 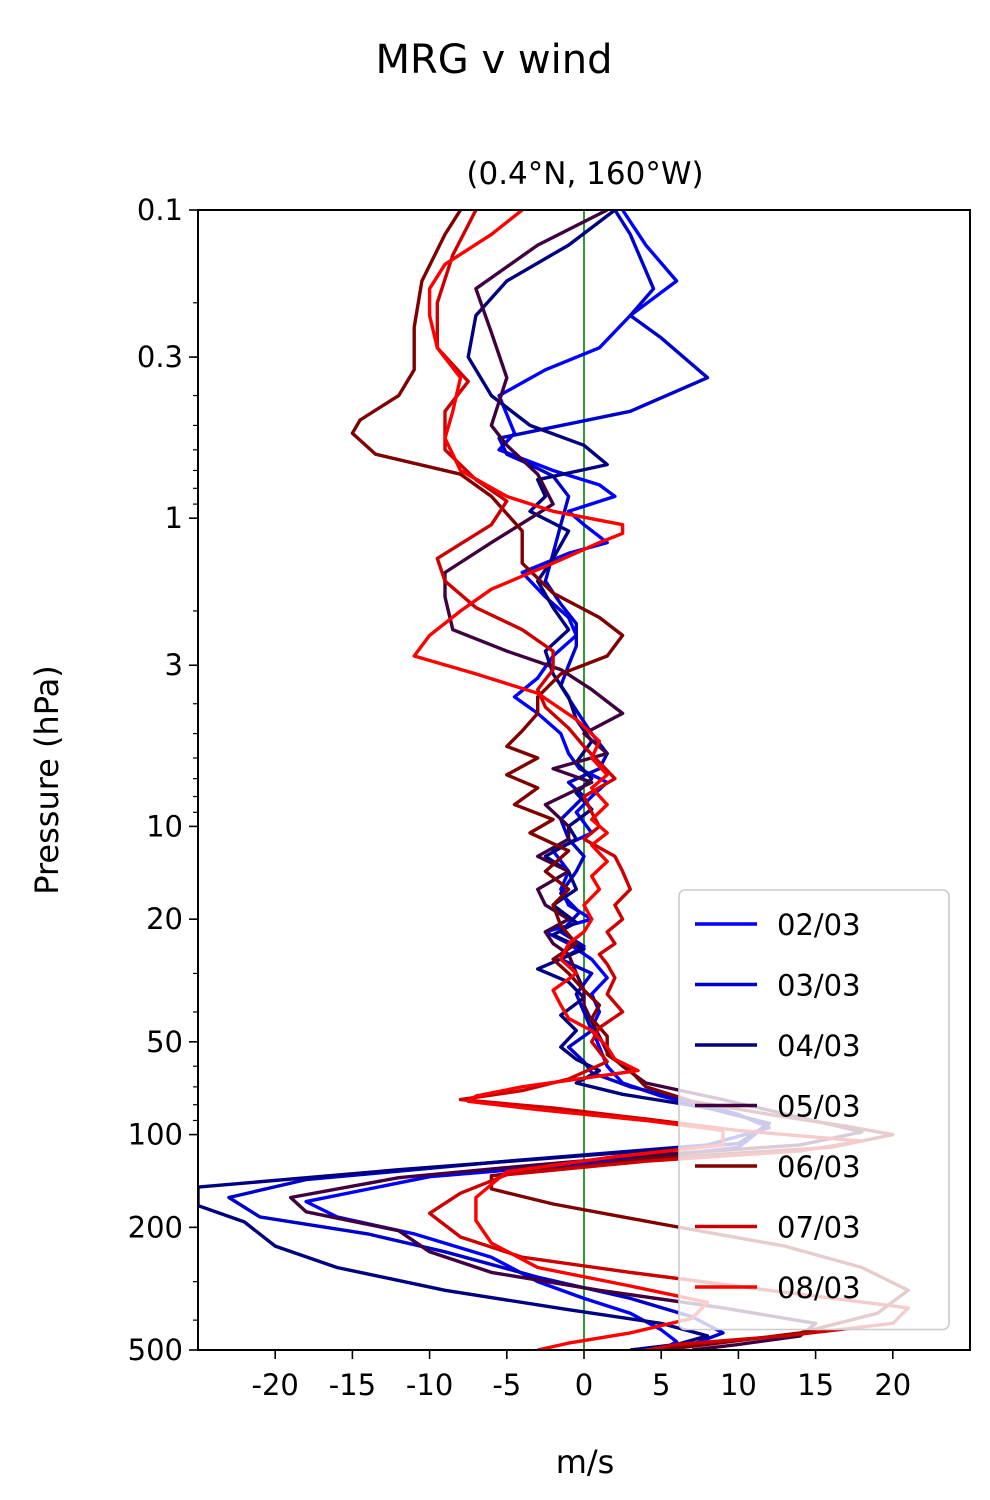 I want to click on legend-label: 04/03, so click(x=819, y=1046).